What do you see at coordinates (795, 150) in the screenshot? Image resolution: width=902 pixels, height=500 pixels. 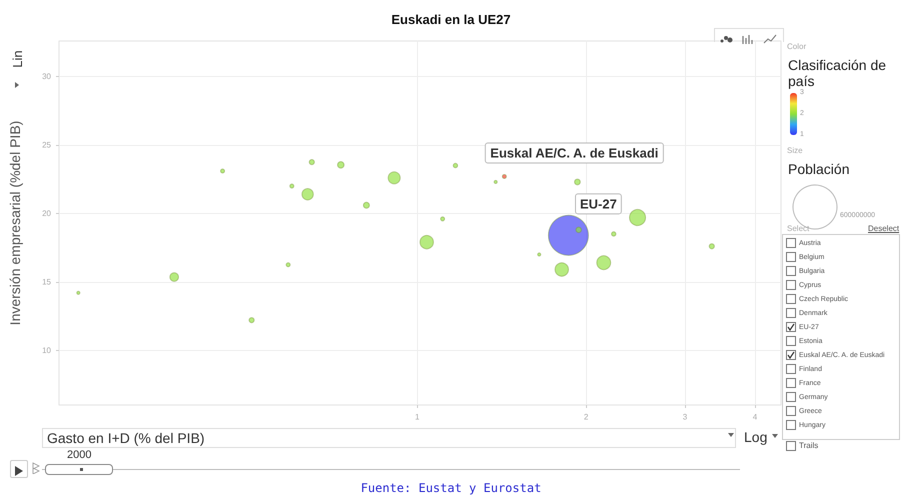 I see `text: Size` at bounding box center [795, 150].